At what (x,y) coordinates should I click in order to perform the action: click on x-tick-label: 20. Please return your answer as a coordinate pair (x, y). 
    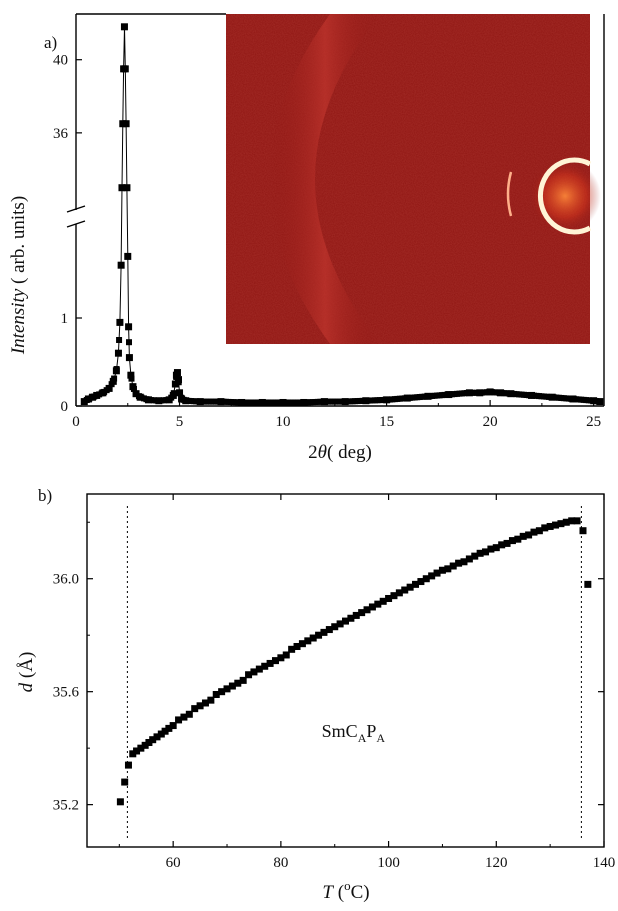
    Looking at the image, I should click on (490, 422).